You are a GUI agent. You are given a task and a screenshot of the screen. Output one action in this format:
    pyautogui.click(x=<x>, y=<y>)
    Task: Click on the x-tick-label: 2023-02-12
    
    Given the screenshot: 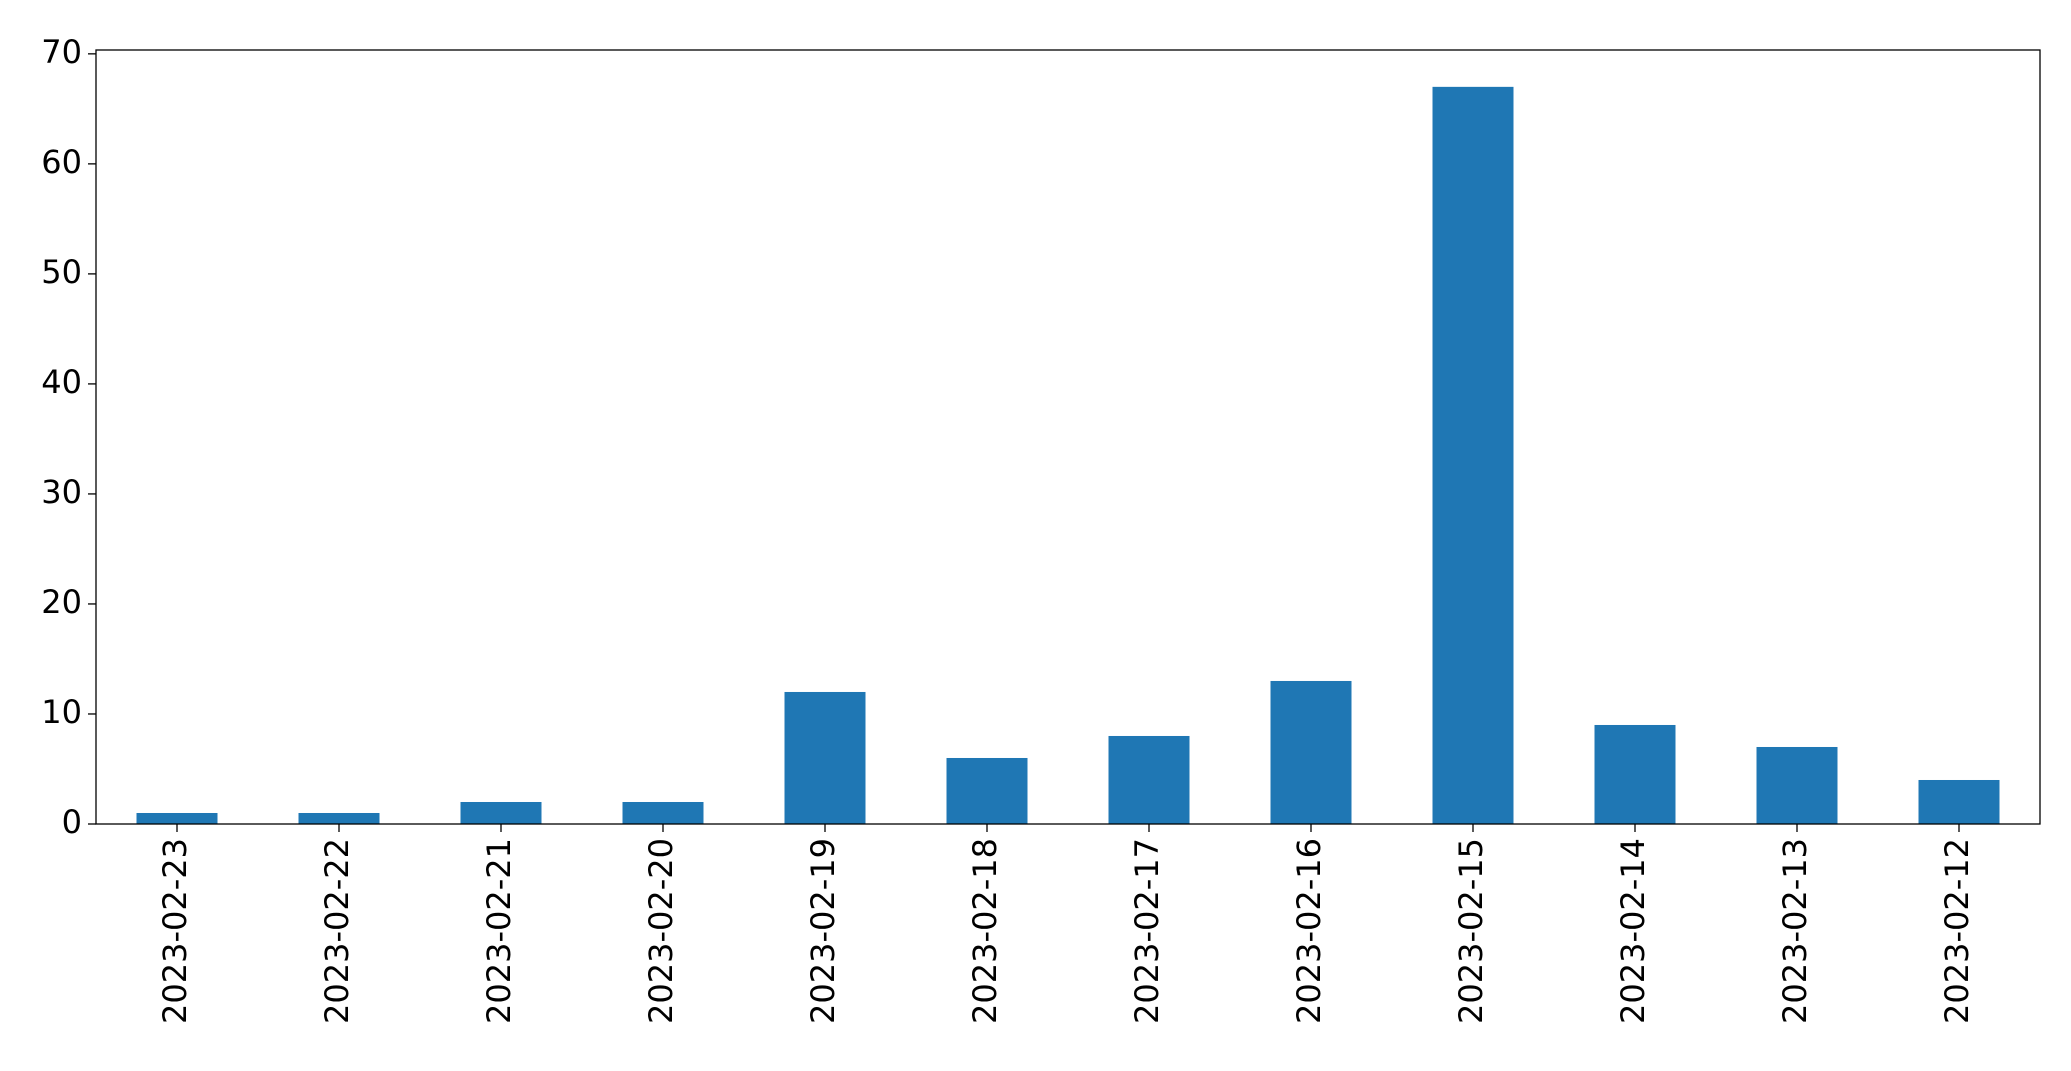 What is the action you would take?
    pyautogui.click(x=1957, y=931)
    